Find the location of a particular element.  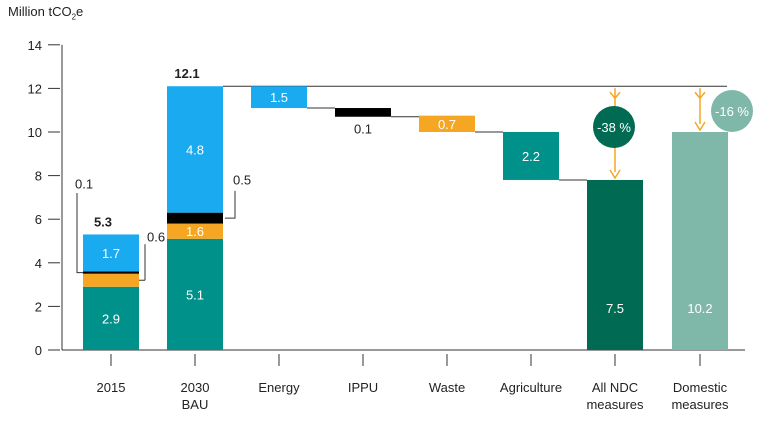

change-badge-label: -16 % is located at coordinates (732, 111).